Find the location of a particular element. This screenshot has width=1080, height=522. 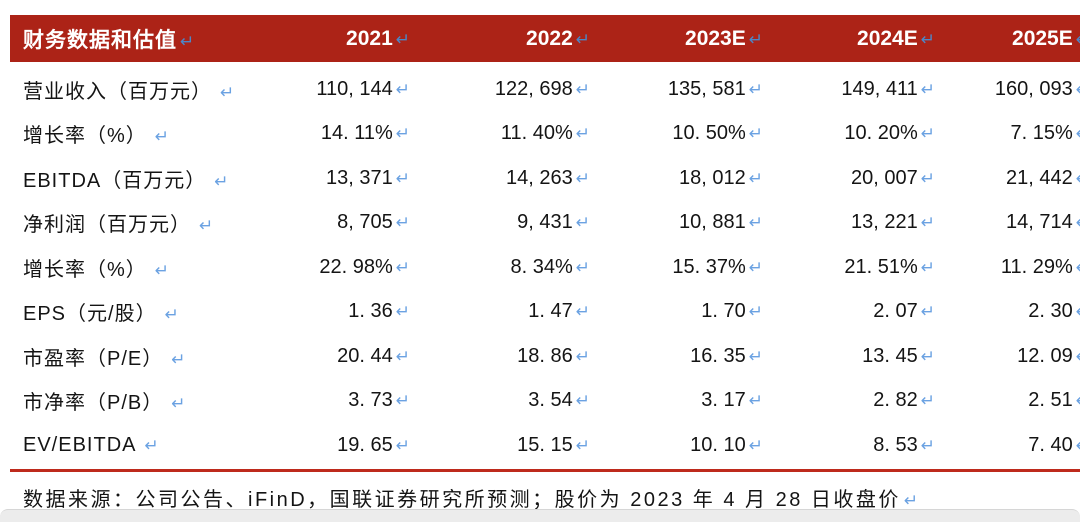

row-label: 市盈率（P/E） is located at coordinates (93, 358).